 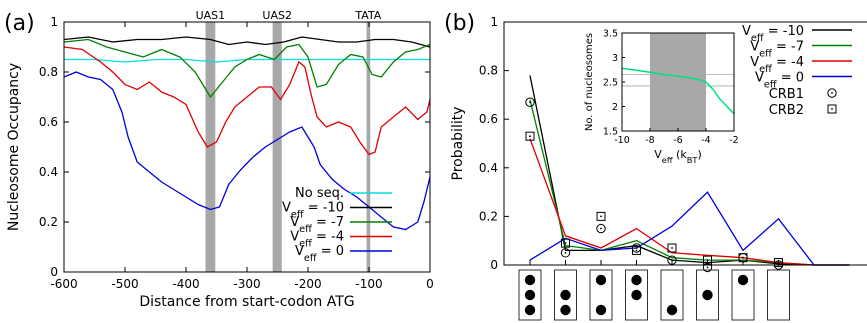 I want to click on legend-label: CRB2, so click(x=786, y=110).